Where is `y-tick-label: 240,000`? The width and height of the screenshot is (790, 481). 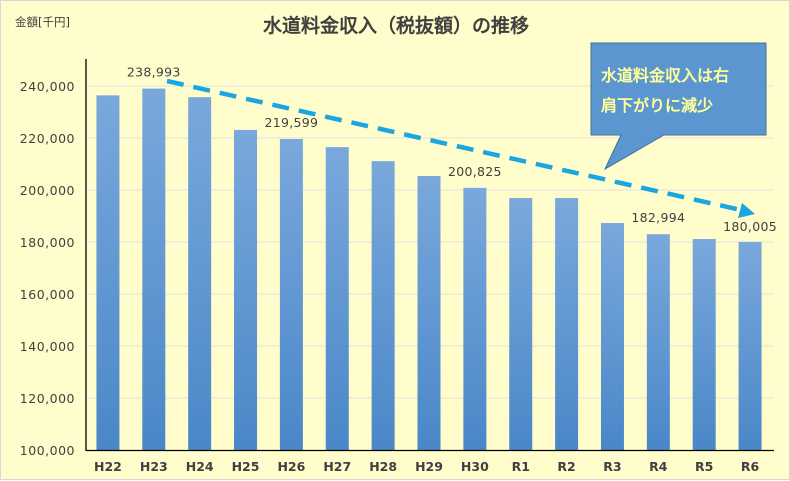 y-tick-label: 240,000 is located at coordinates (47, 86).